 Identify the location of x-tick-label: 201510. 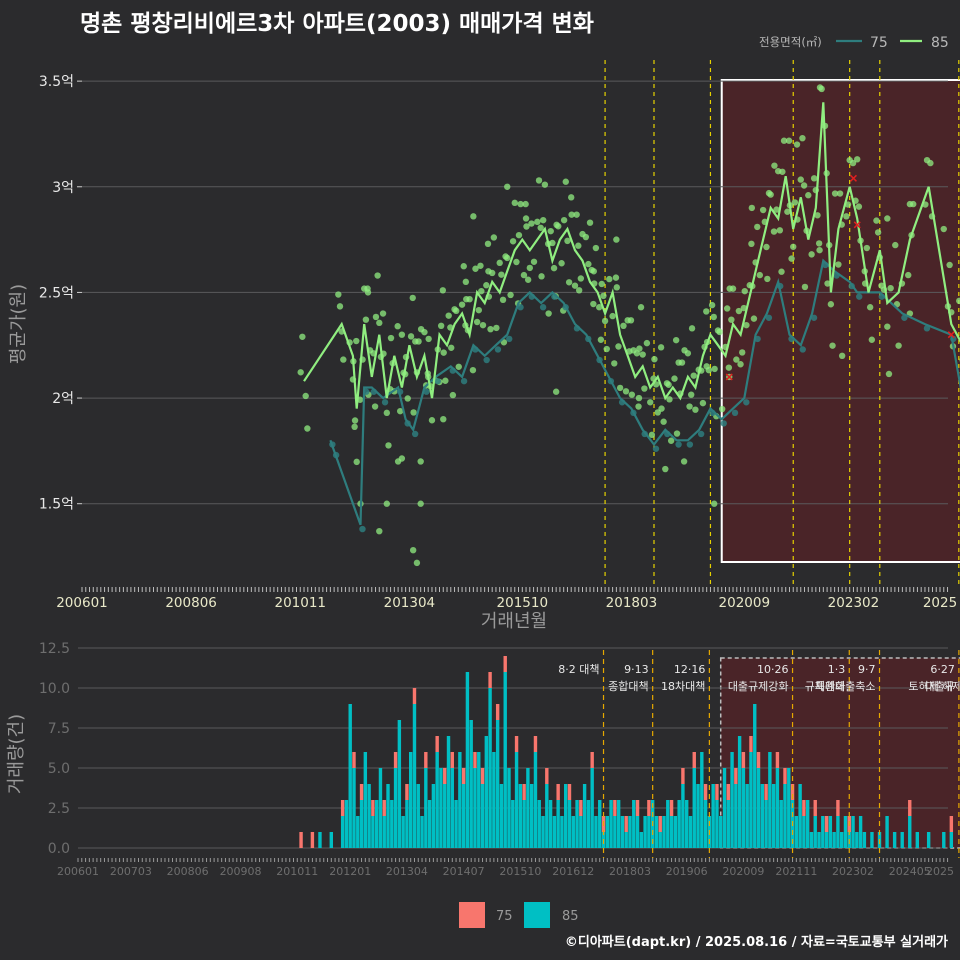
(520, 871).